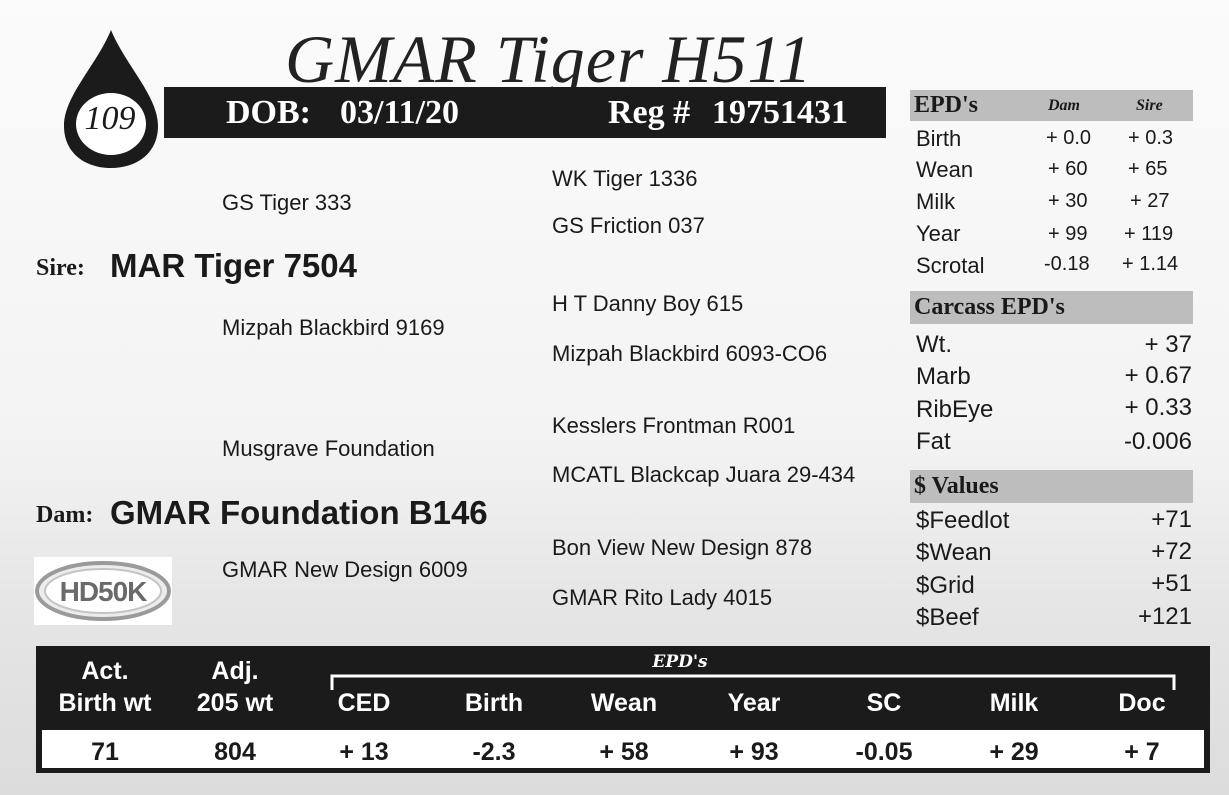 This screenshot has height=795, width=1229. What do you see at coordinates (1150, 264) in the screenshot?
I see `epd-sire-value: + 1.14` at bounding box center [1150, 264].